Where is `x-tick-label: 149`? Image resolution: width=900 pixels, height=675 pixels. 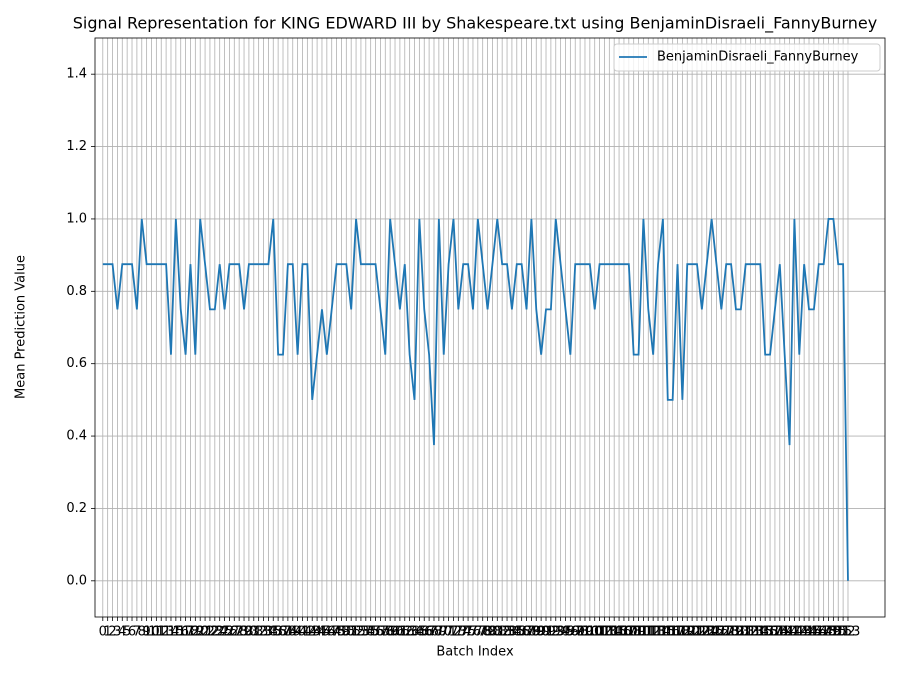 x-tick-label: 149 is located at coordinates (828, 632).